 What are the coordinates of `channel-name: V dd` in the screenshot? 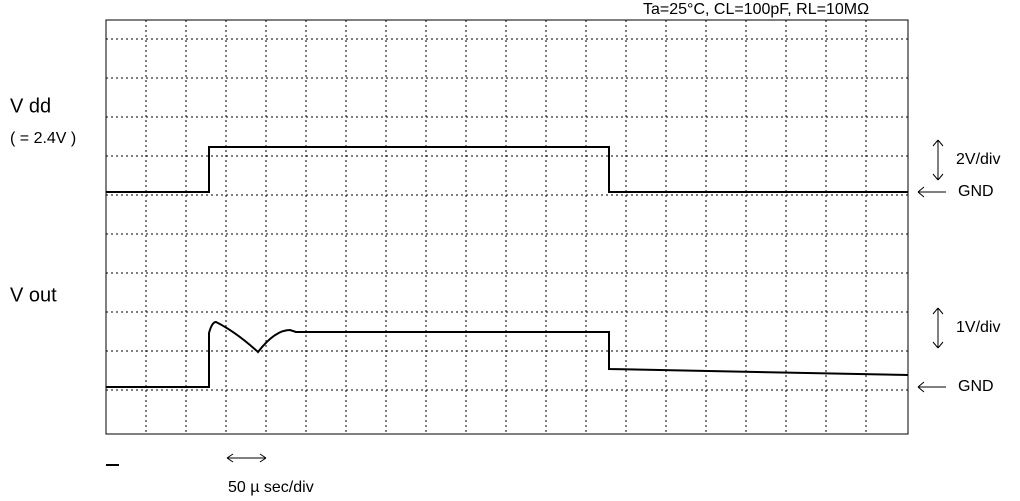 It's located at (30, 106).